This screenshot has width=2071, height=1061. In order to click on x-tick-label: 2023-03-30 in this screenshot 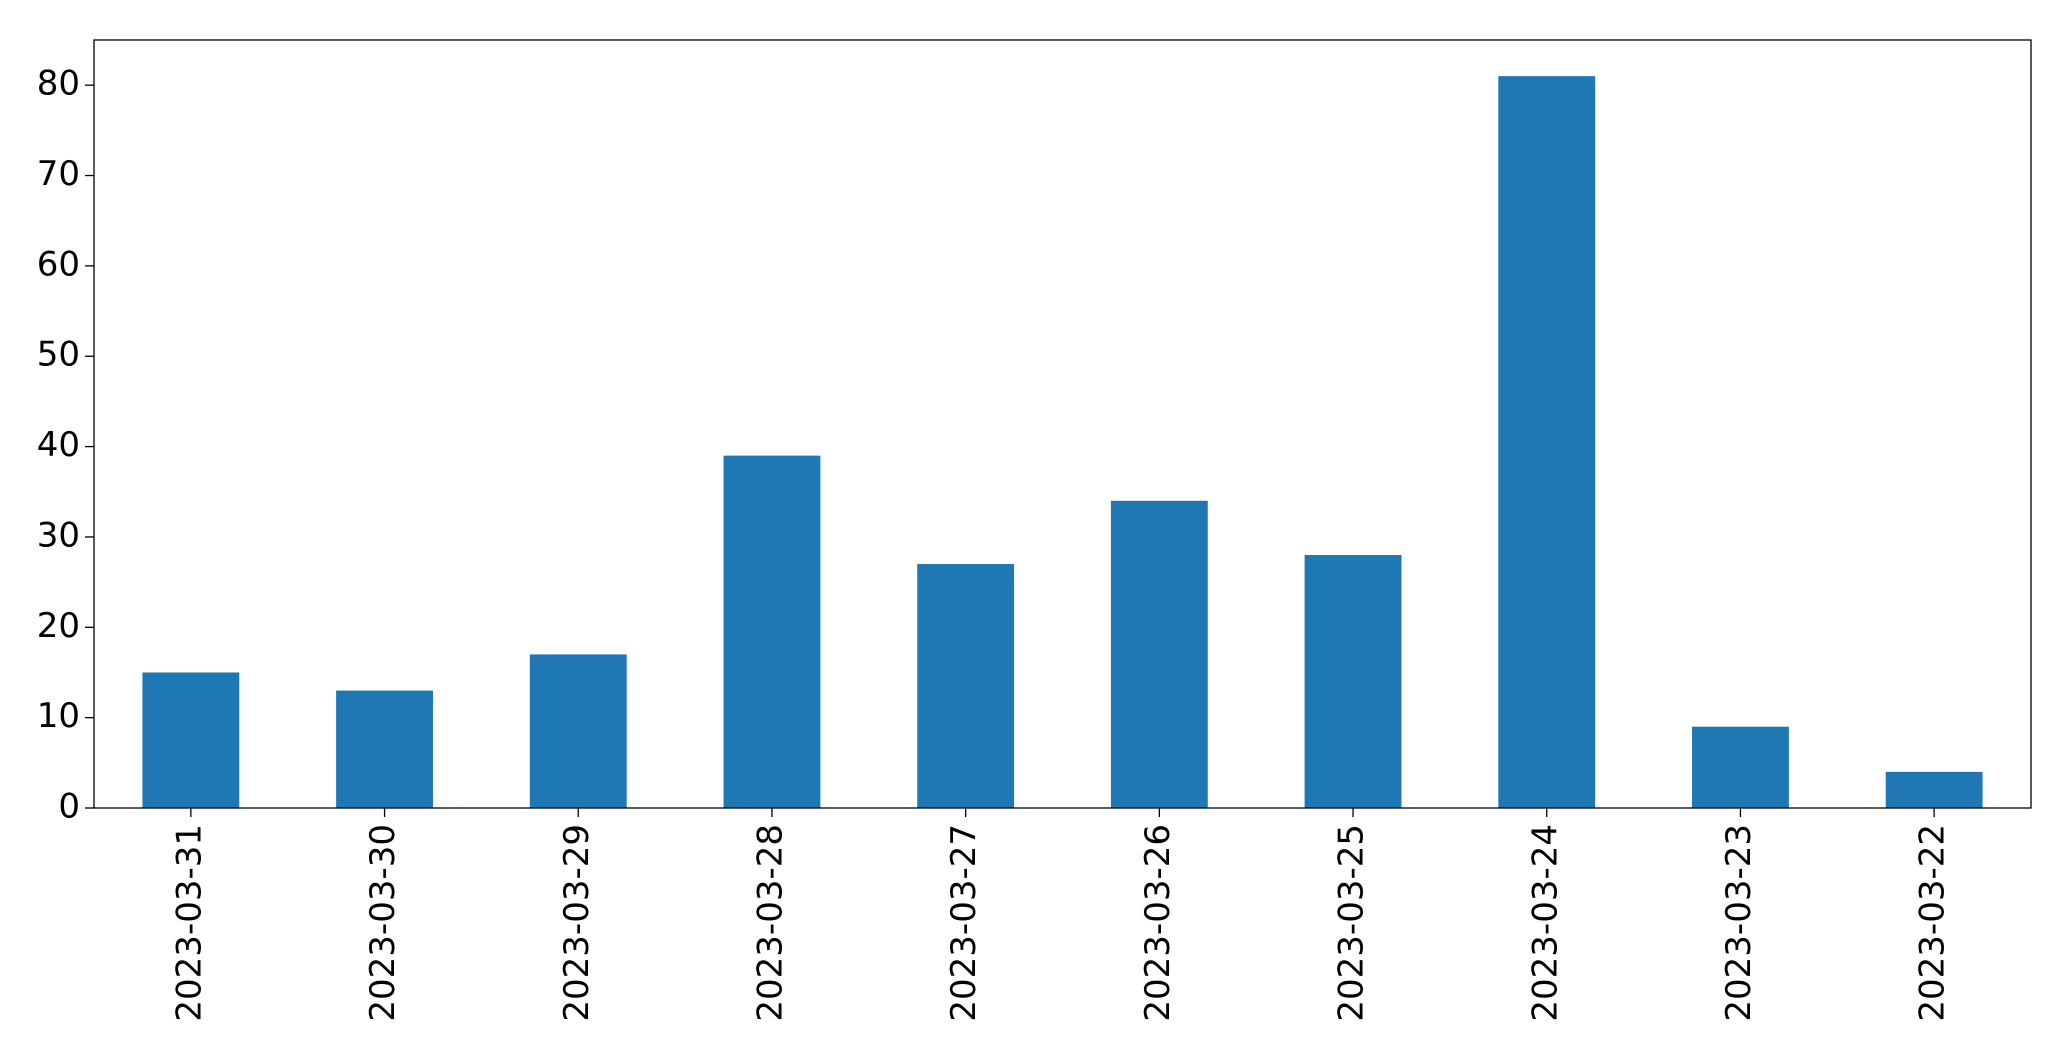, I will do `click(383, 923)`.